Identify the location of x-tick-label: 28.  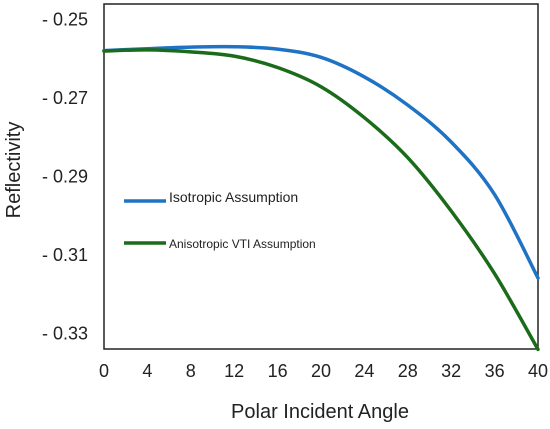
(408, 371).